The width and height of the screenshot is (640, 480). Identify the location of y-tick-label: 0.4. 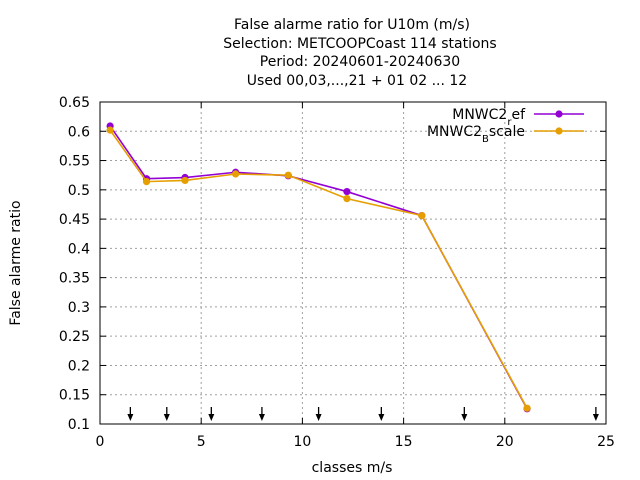
(79, 249).